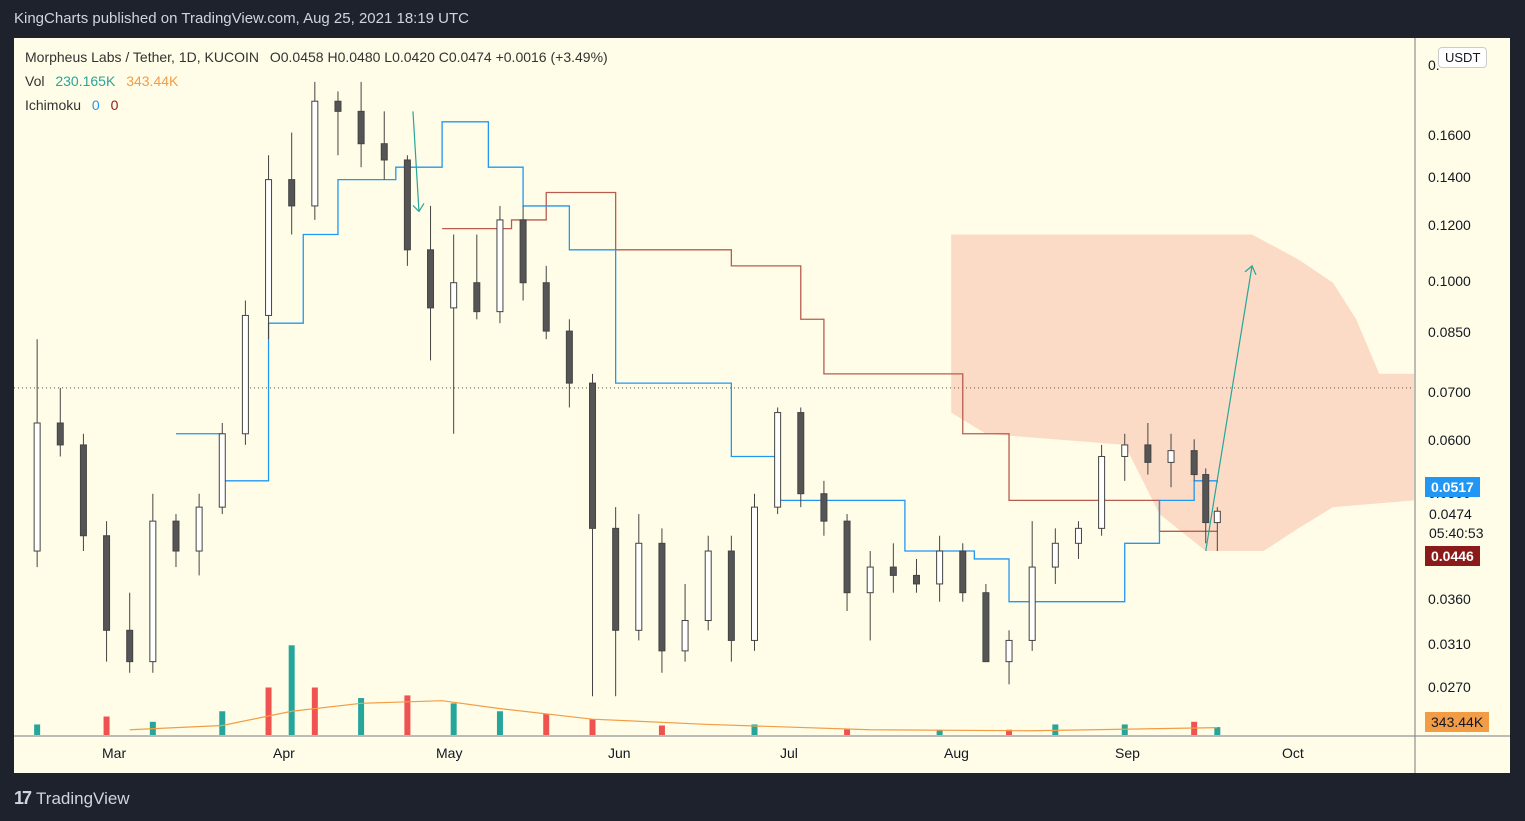 This screenshot has height=821, width=1525. What do you see at coordinates (1449, 687) in the screenshot?
I see `price-tick: 0.0270` at bounding box center [1449, 687].